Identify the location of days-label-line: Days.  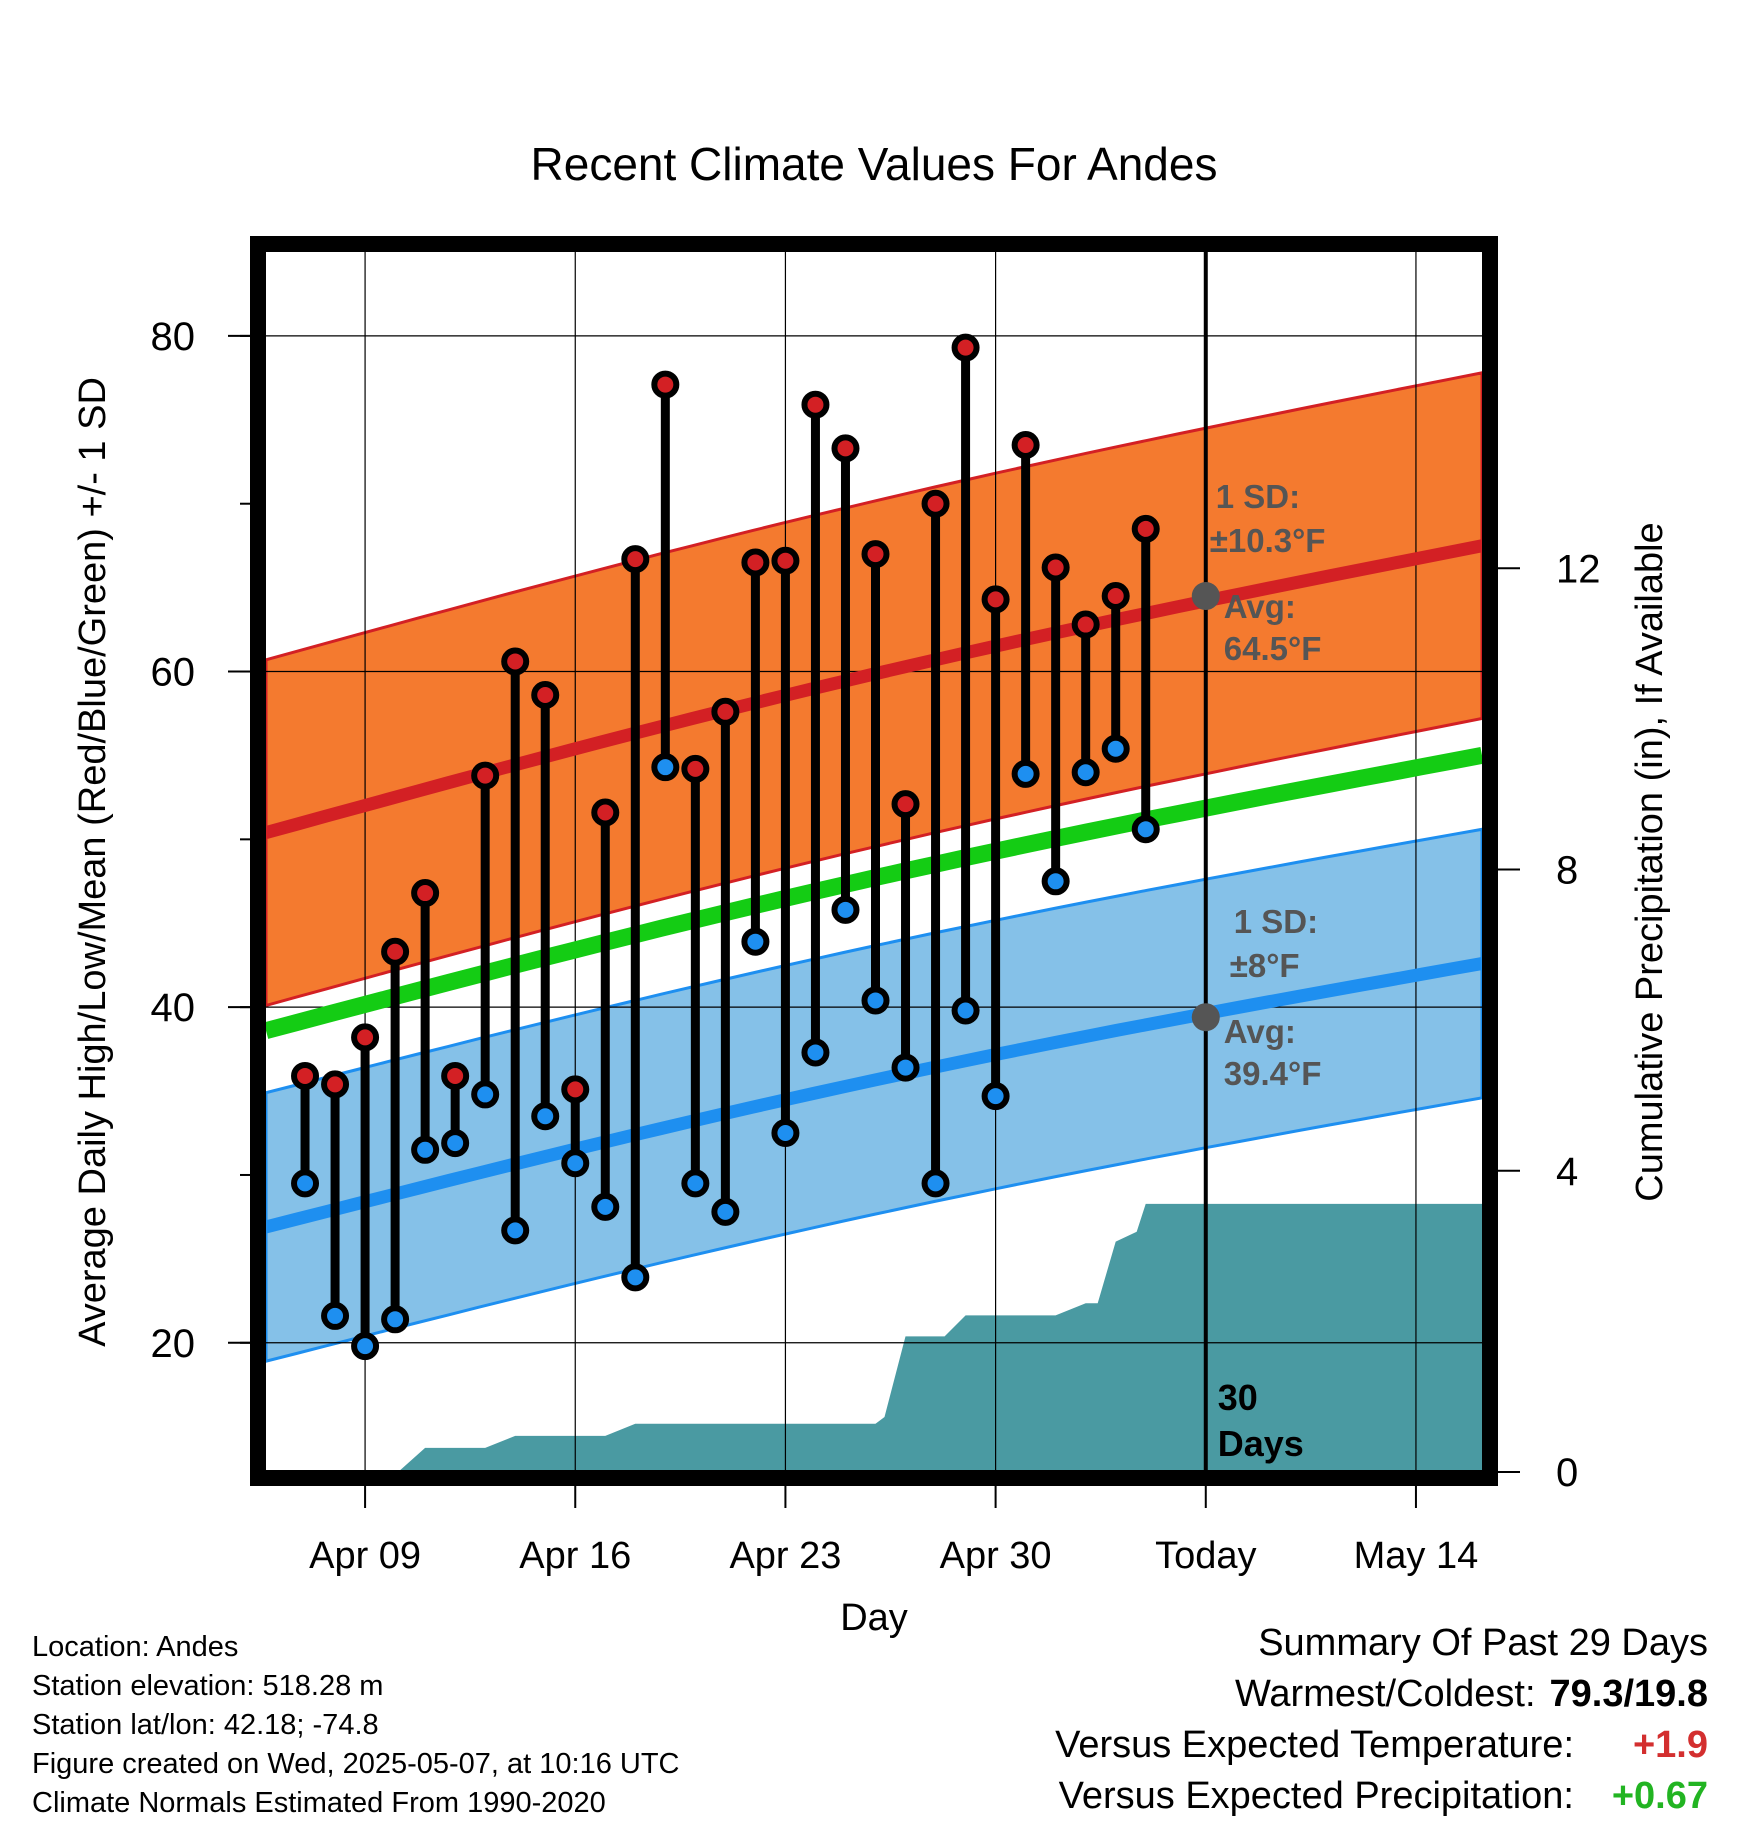
(1261, 1443).